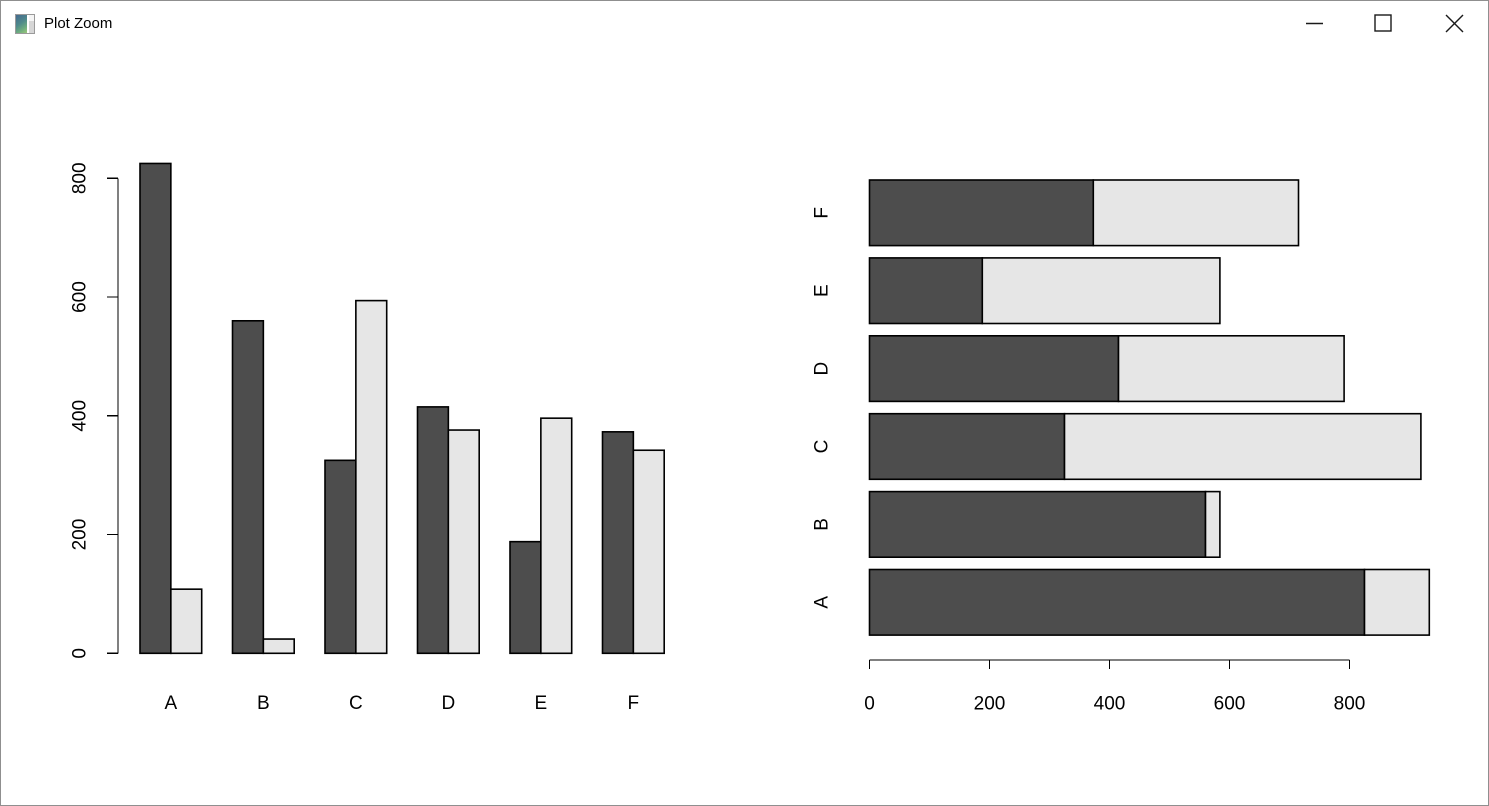 This screenshot has width=1489, height=806. Describe the element at coordinates (464, 542) in the screenshot. I see `bar-D-light` at that location.